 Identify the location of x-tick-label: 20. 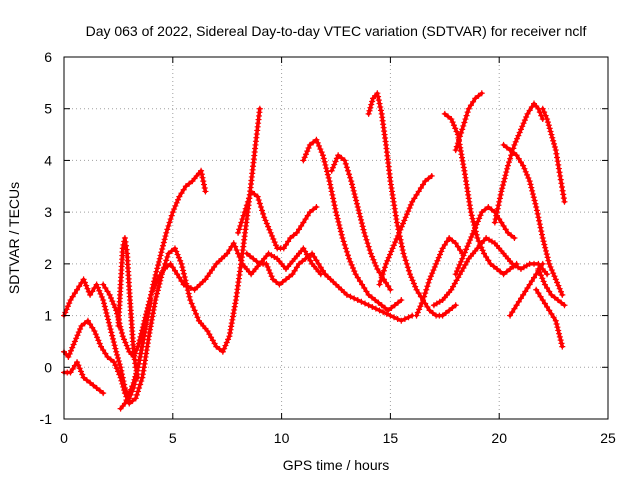
(499, 438).